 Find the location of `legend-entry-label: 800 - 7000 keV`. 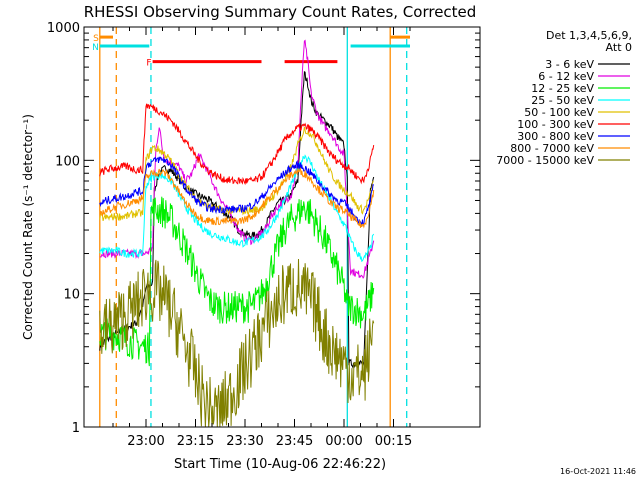

legend-entry-label: 800 - 7000 keV is located at coordinates (552, 148).